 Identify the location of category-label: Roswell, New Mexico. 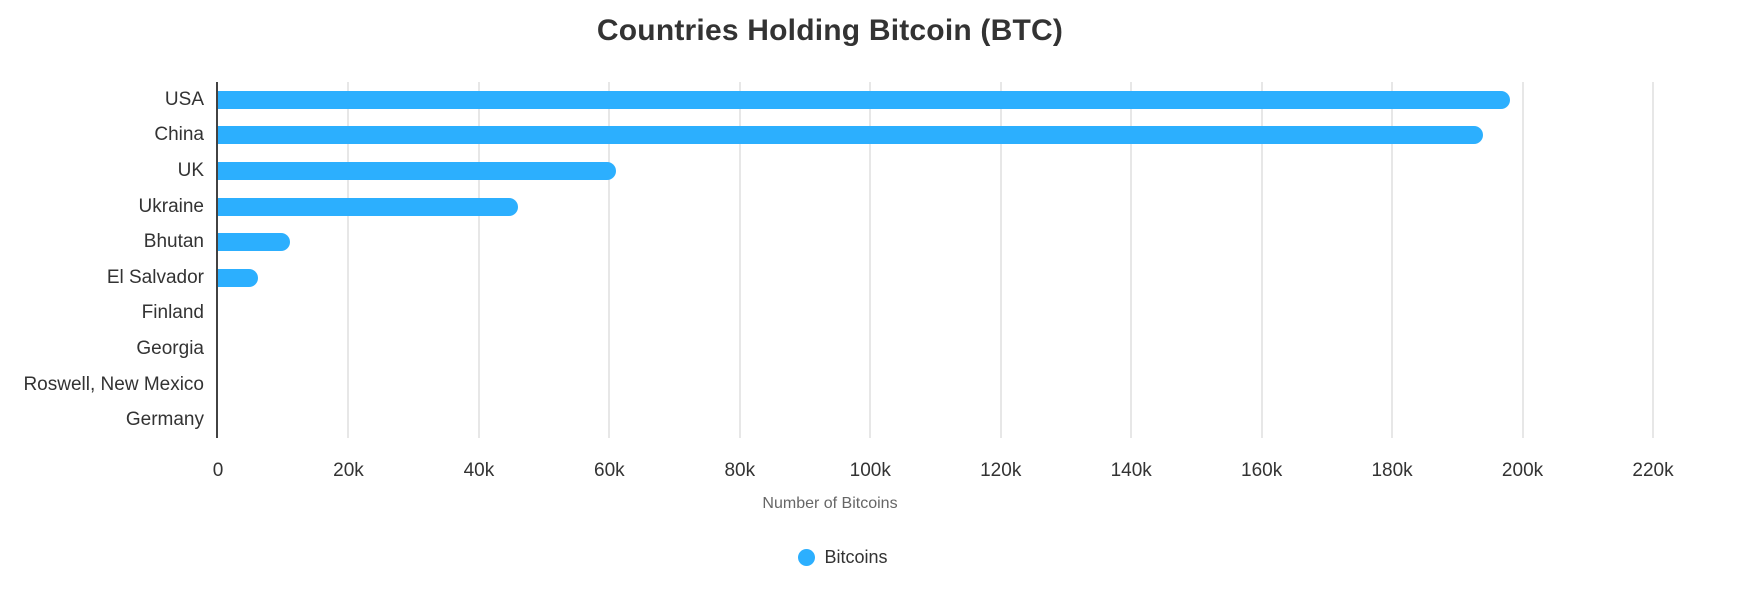
(113, 384).